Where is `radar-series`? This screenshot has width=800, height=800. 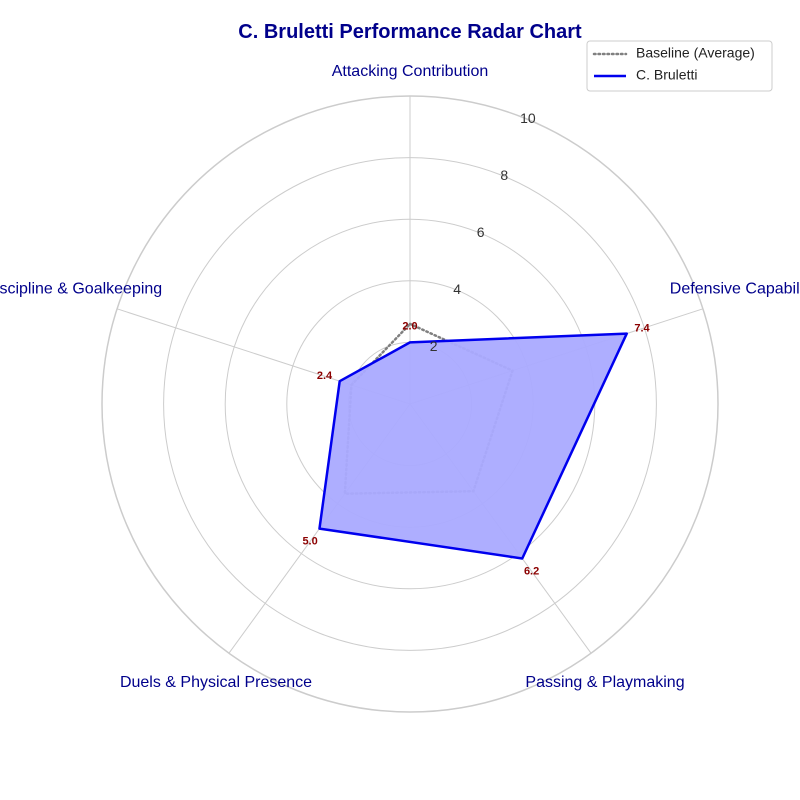
radar-series is located at coordinates (473, 441).